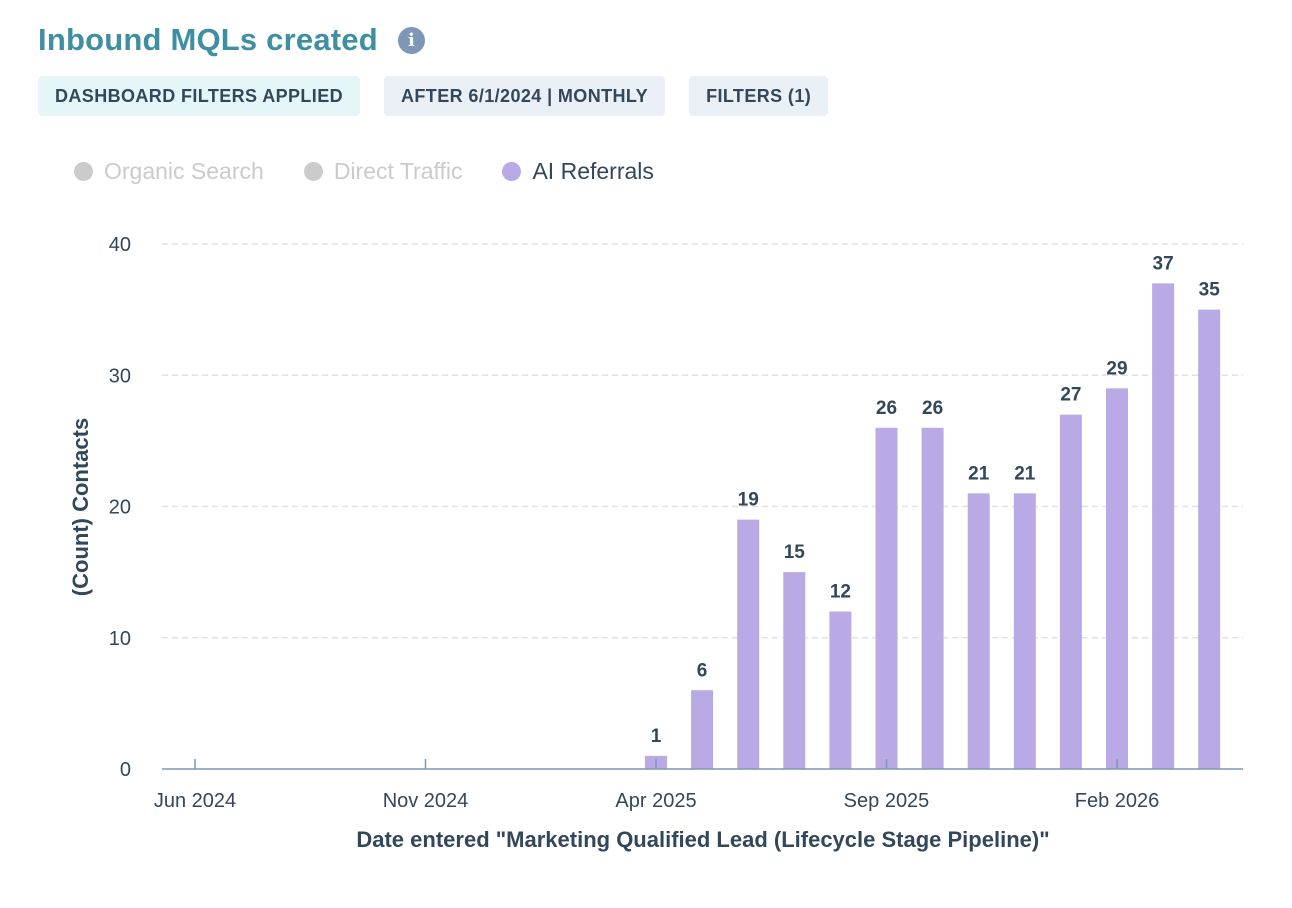 The height and width of the screenshot is (908, 1292). I want to click on data-label: 6, so click(702, 670).